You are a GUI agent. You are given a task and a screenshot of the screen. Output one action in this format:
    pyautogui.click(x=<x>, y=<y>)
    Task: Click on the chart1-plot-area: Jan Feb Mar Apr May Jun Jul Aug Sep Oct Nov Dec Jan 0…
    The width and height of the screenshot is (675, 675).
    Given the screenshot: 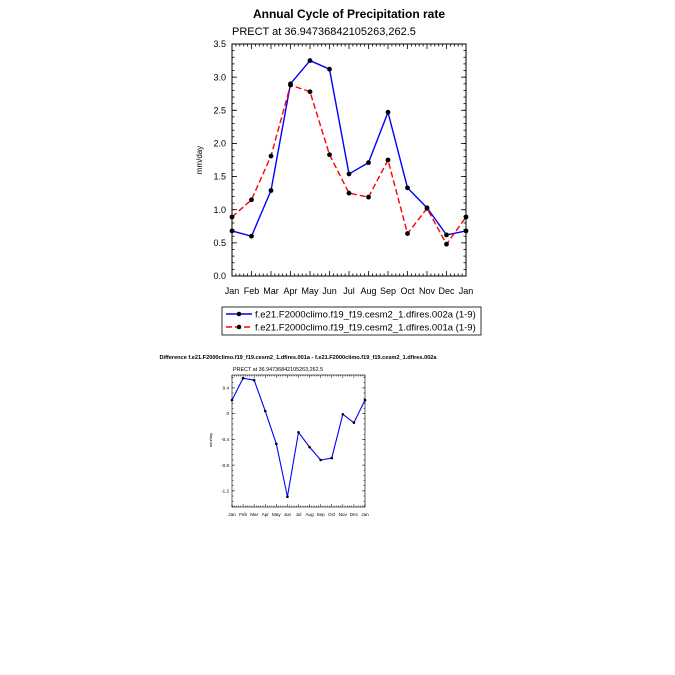 What is the action you would take?
    pyautogui.click(x=343, y=167)
    